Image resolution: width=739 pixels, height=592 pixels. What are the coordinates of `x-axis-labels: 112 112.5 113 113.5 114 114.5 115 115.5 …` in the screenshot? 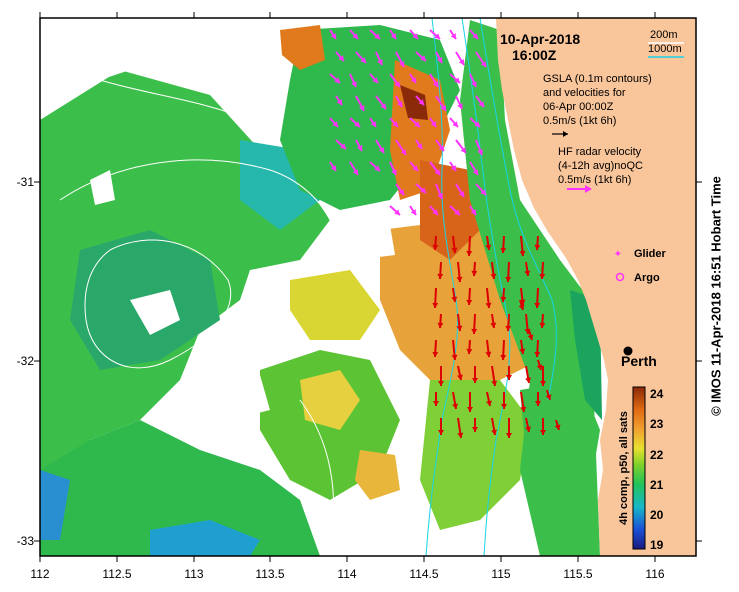 It's located at (347, 574).